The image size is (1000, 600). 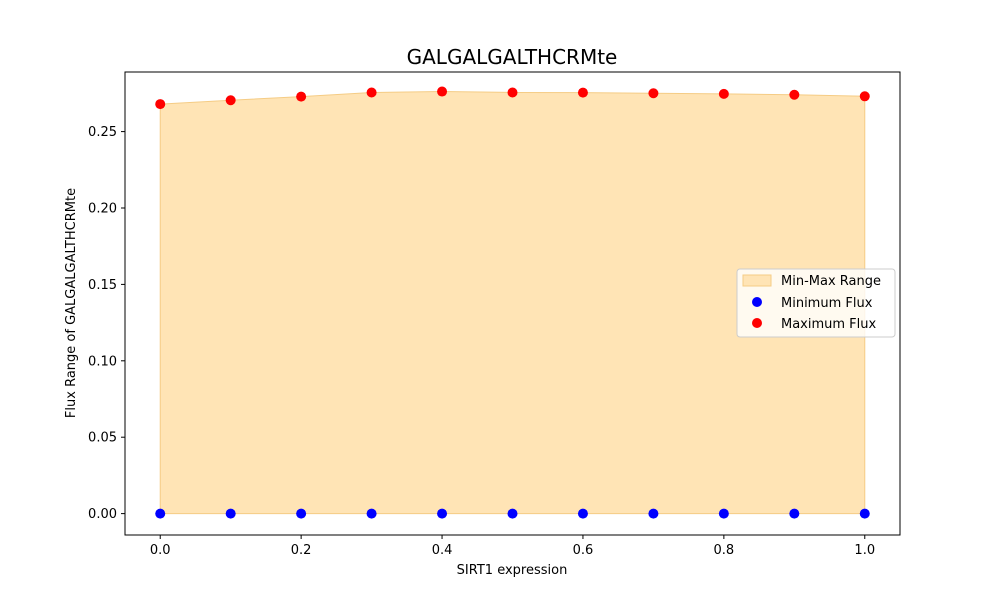 What do you see at coordinates (757, 280) in the screenshot?
I see `legend-swatch-min-max-range` at bounding box center [757, 280].